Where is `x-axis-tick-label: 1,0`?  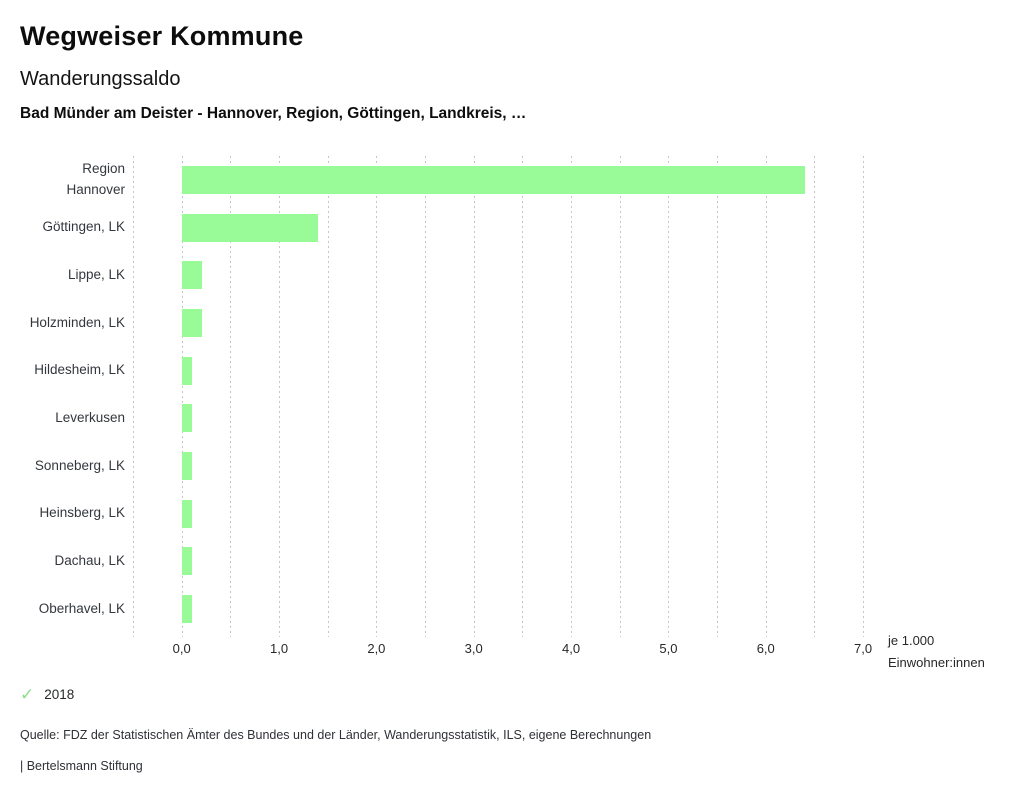
x-axis-tick-label: 1,0 is located at coordinates (279, 648).